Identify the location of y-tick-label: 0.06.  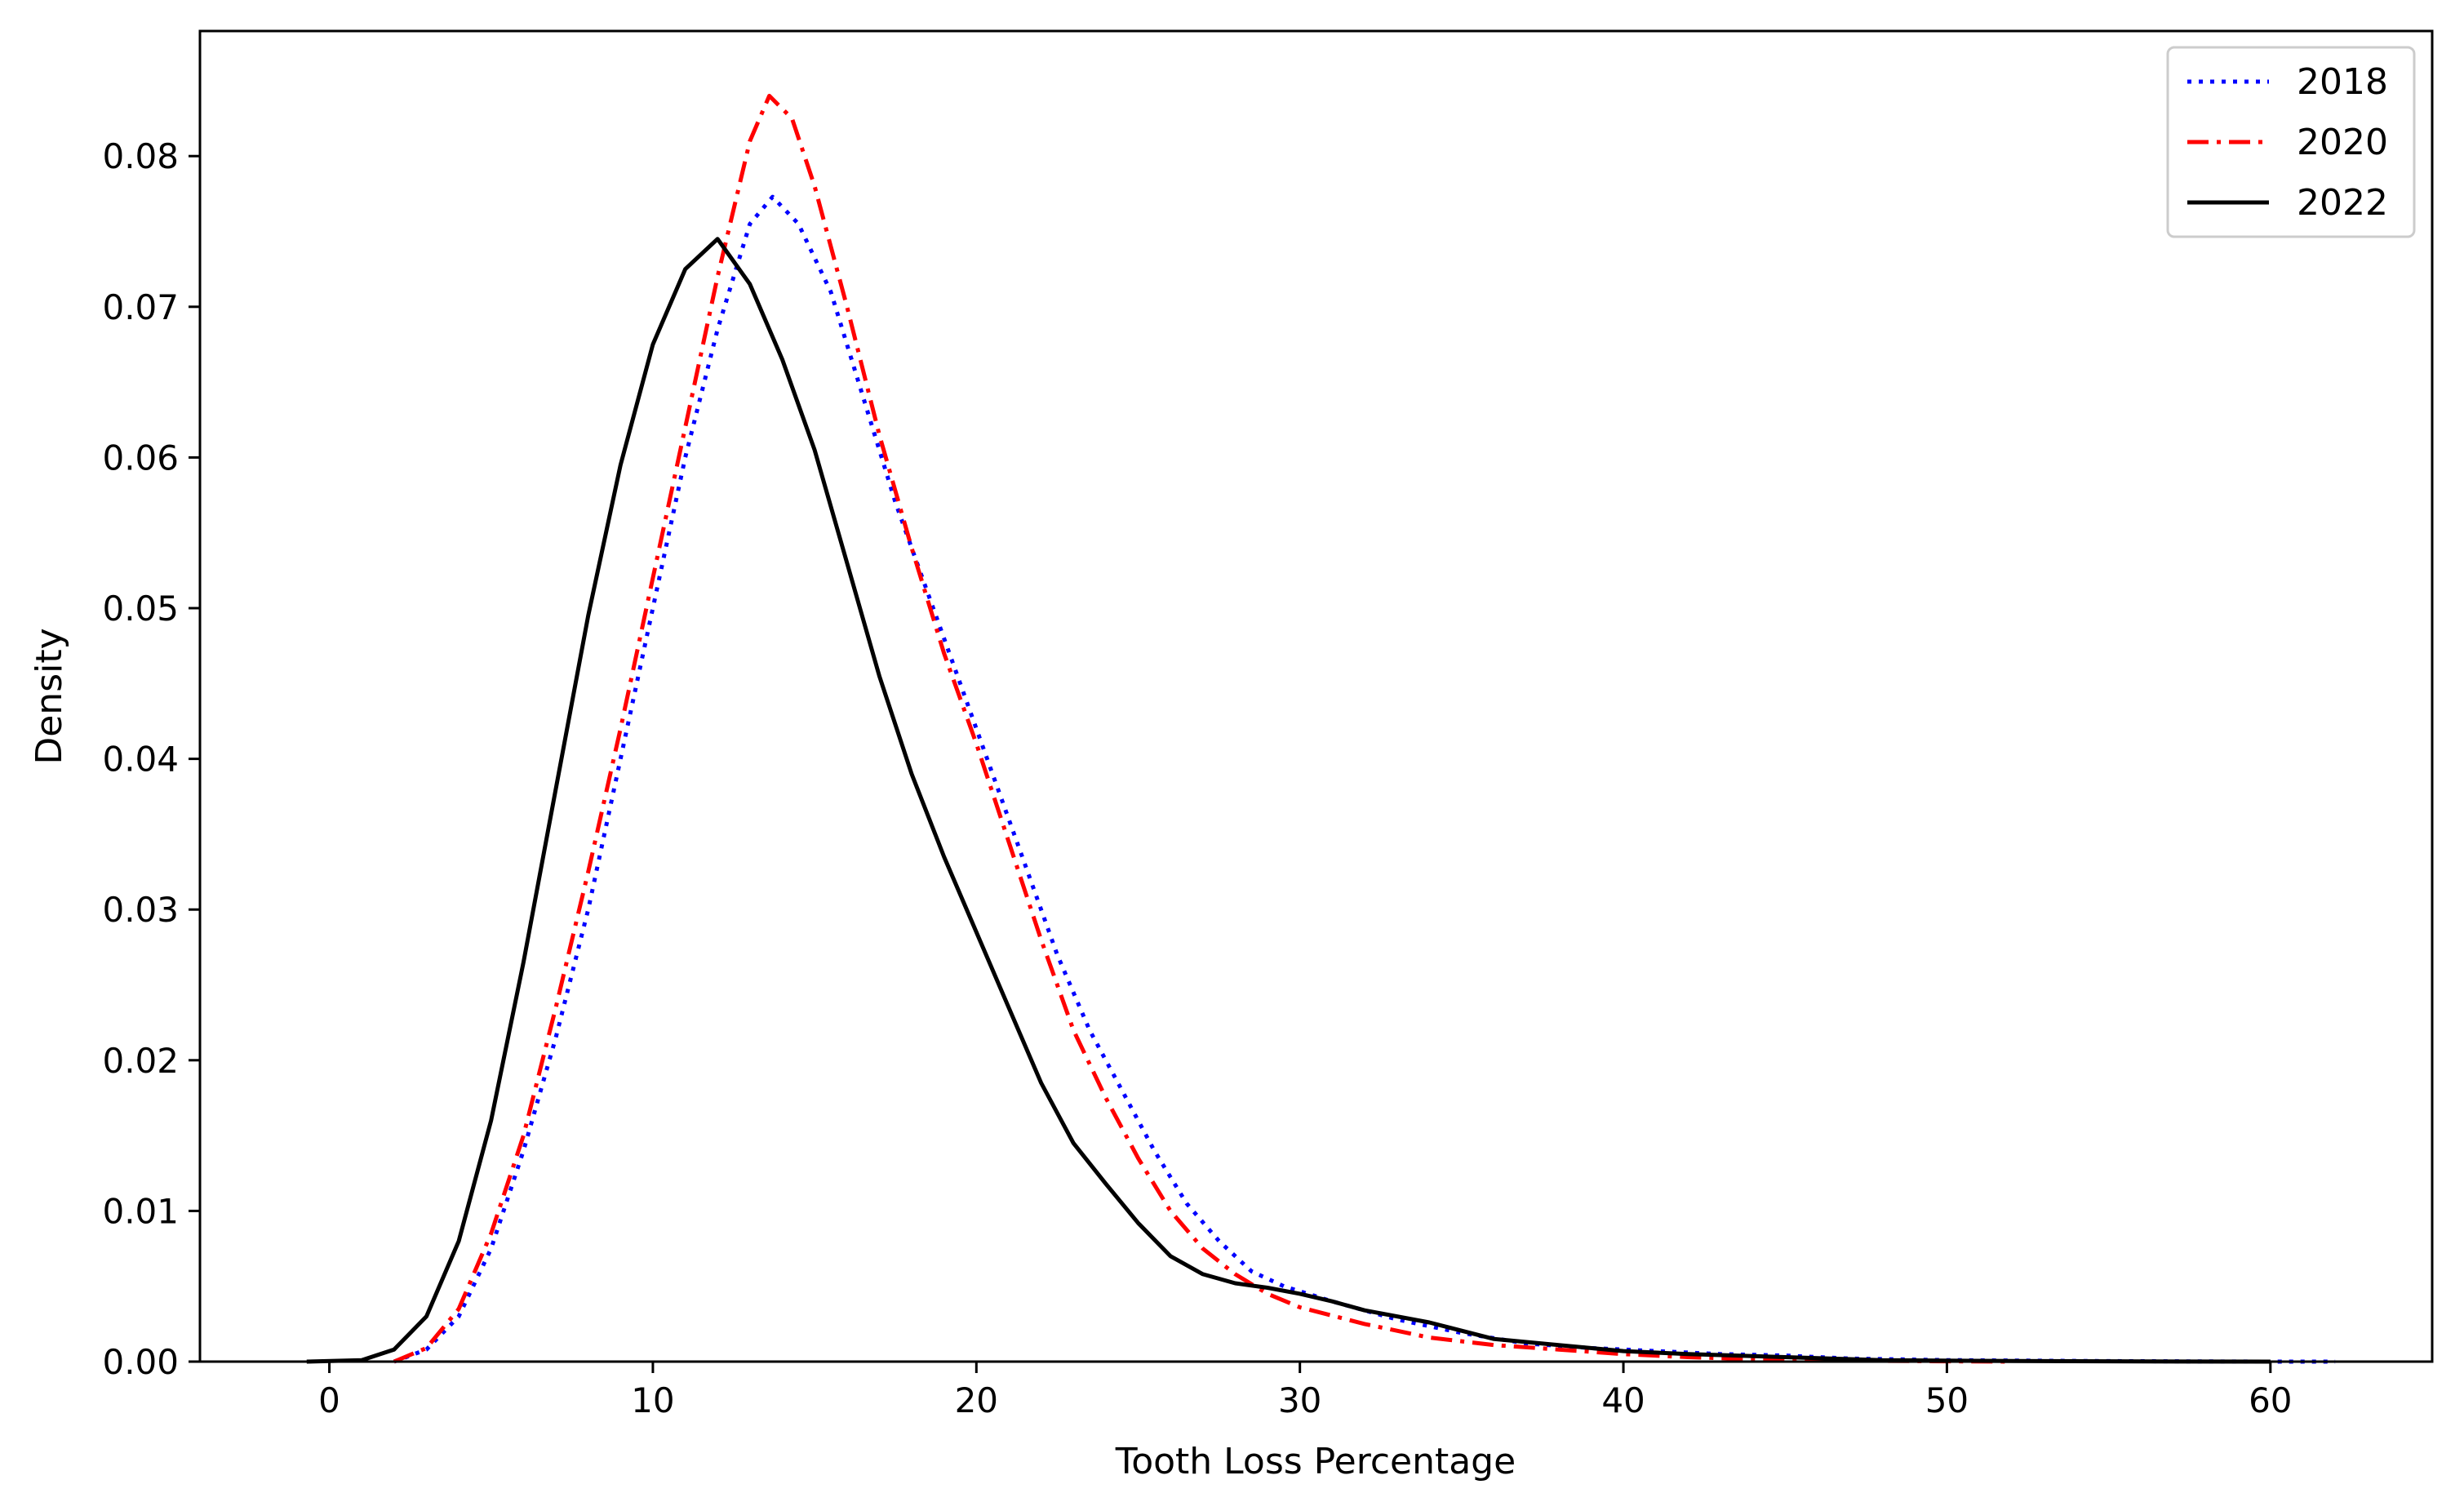
(141, 458).